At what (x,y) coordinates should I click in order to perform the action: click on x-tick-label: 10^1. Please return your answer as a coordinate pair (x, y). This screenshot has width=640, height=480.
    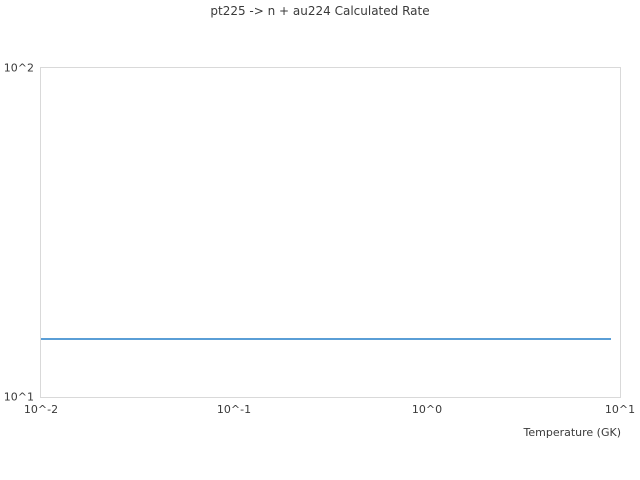
    Looking at the image, I should click on (620, 409).